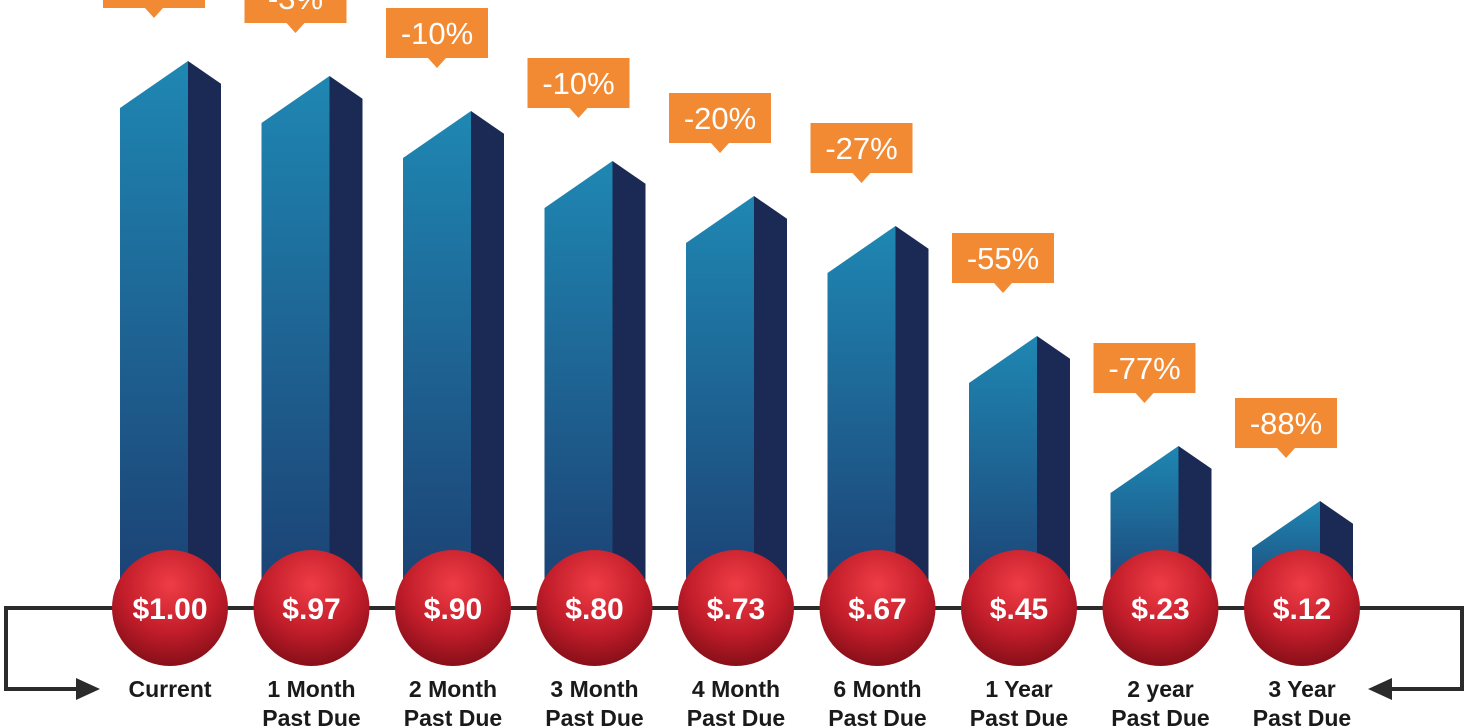  I want to click on category-label: 1 Year Past Due, so click(1019, 702).